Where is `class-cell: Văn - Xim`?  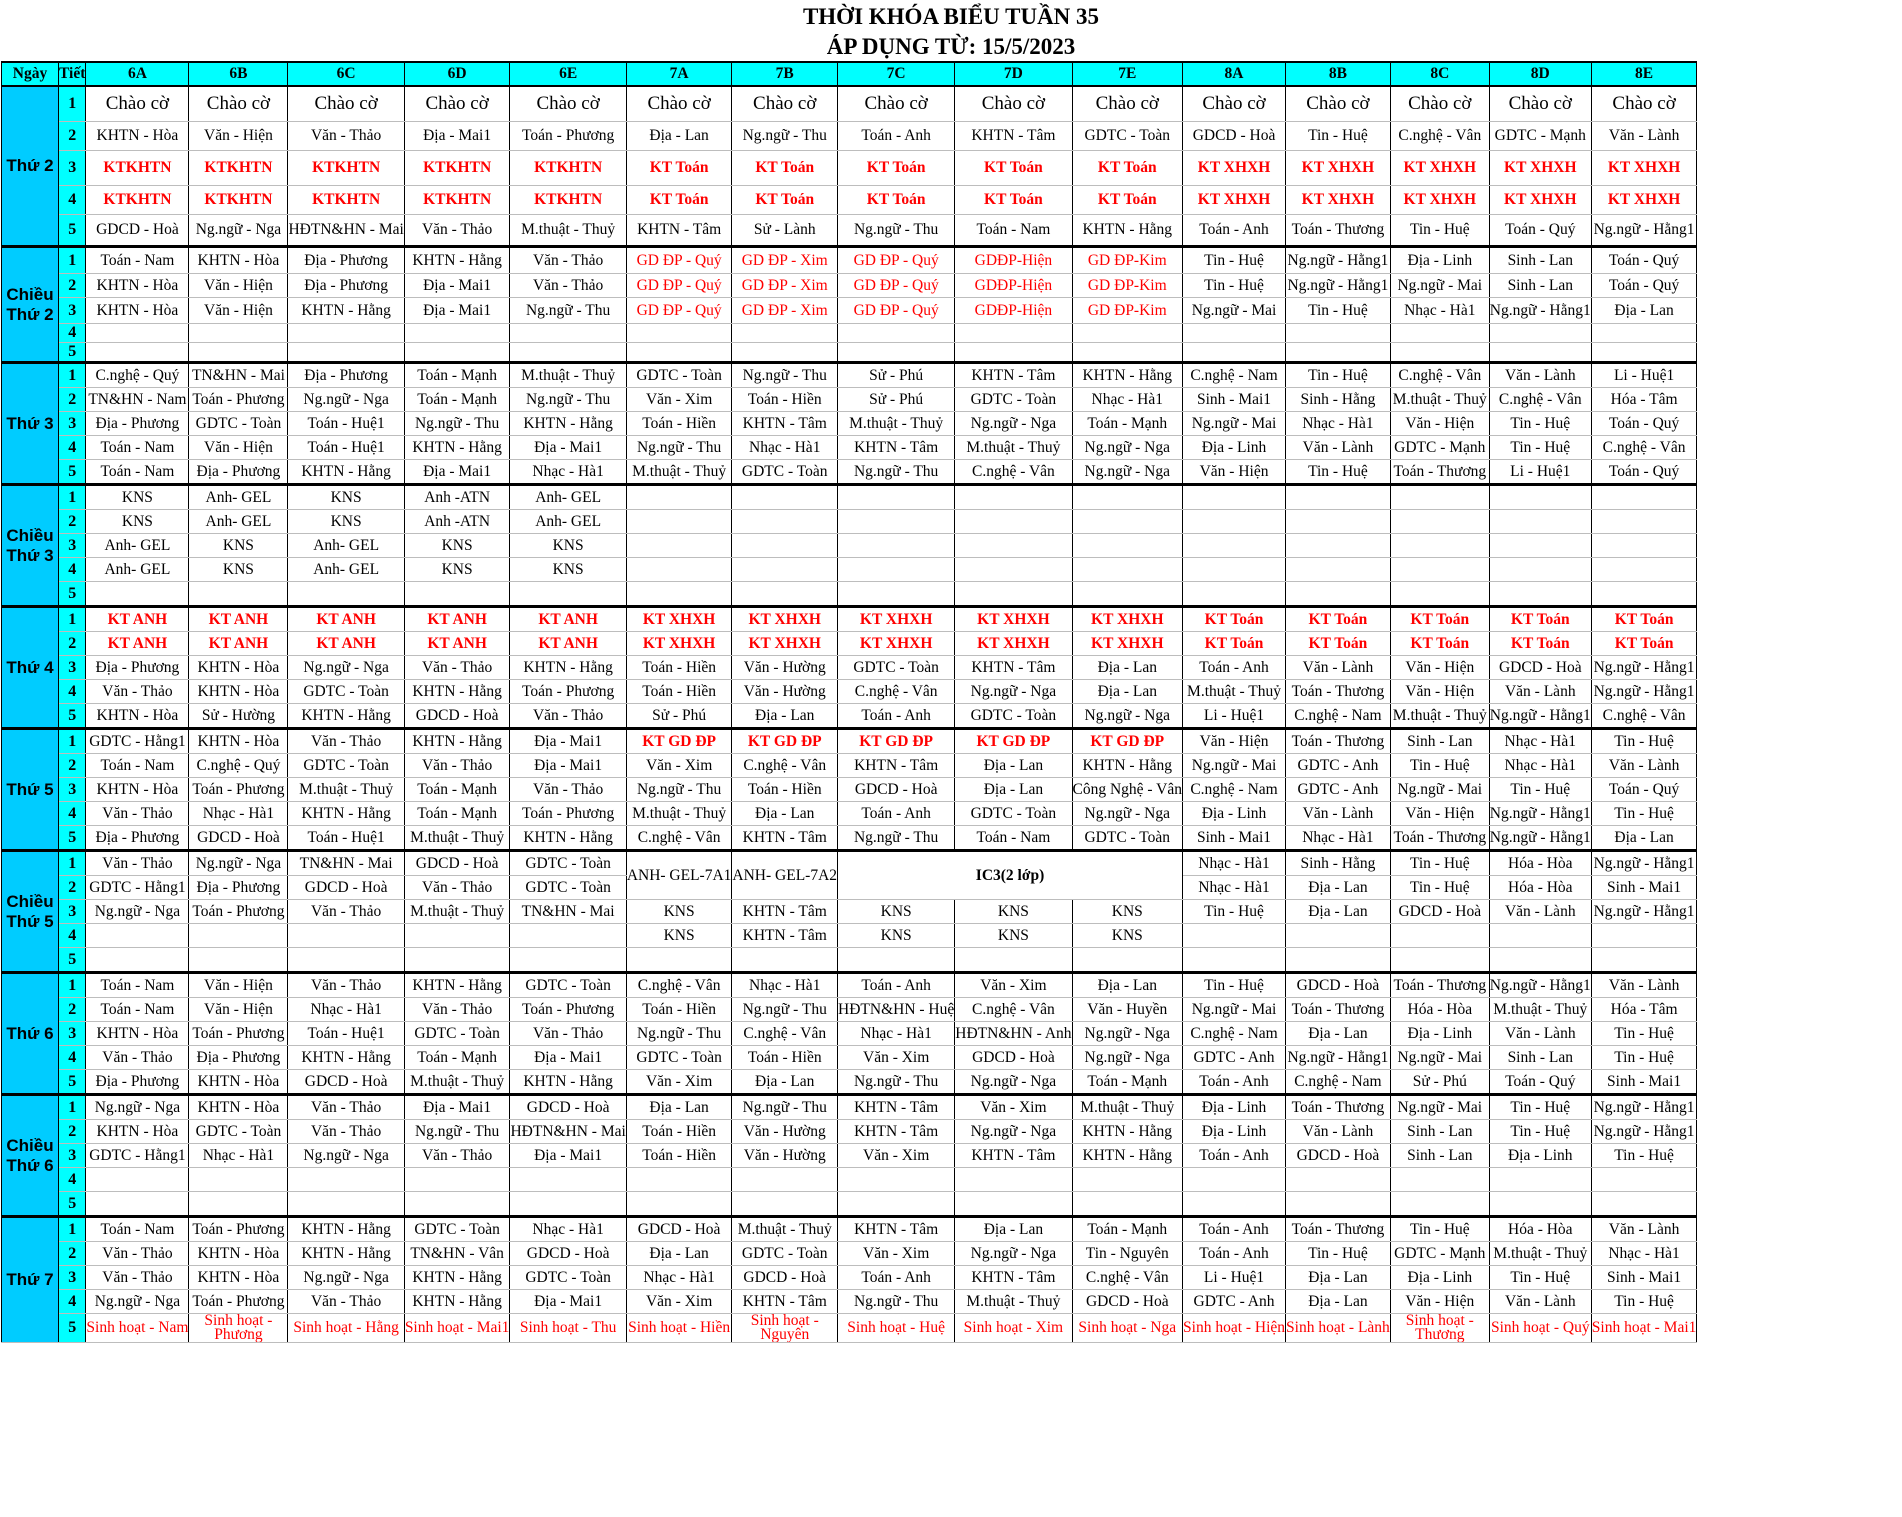 class-cell: Văn - Xim is located at coordinates (679, 1301).